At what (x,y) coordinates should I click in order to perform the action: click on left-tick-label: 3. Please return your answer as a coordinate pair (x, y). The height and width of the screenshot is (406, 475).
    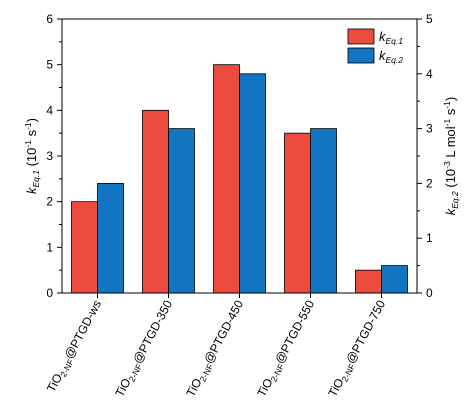
    Looking at the image, I should click on (49, 156).